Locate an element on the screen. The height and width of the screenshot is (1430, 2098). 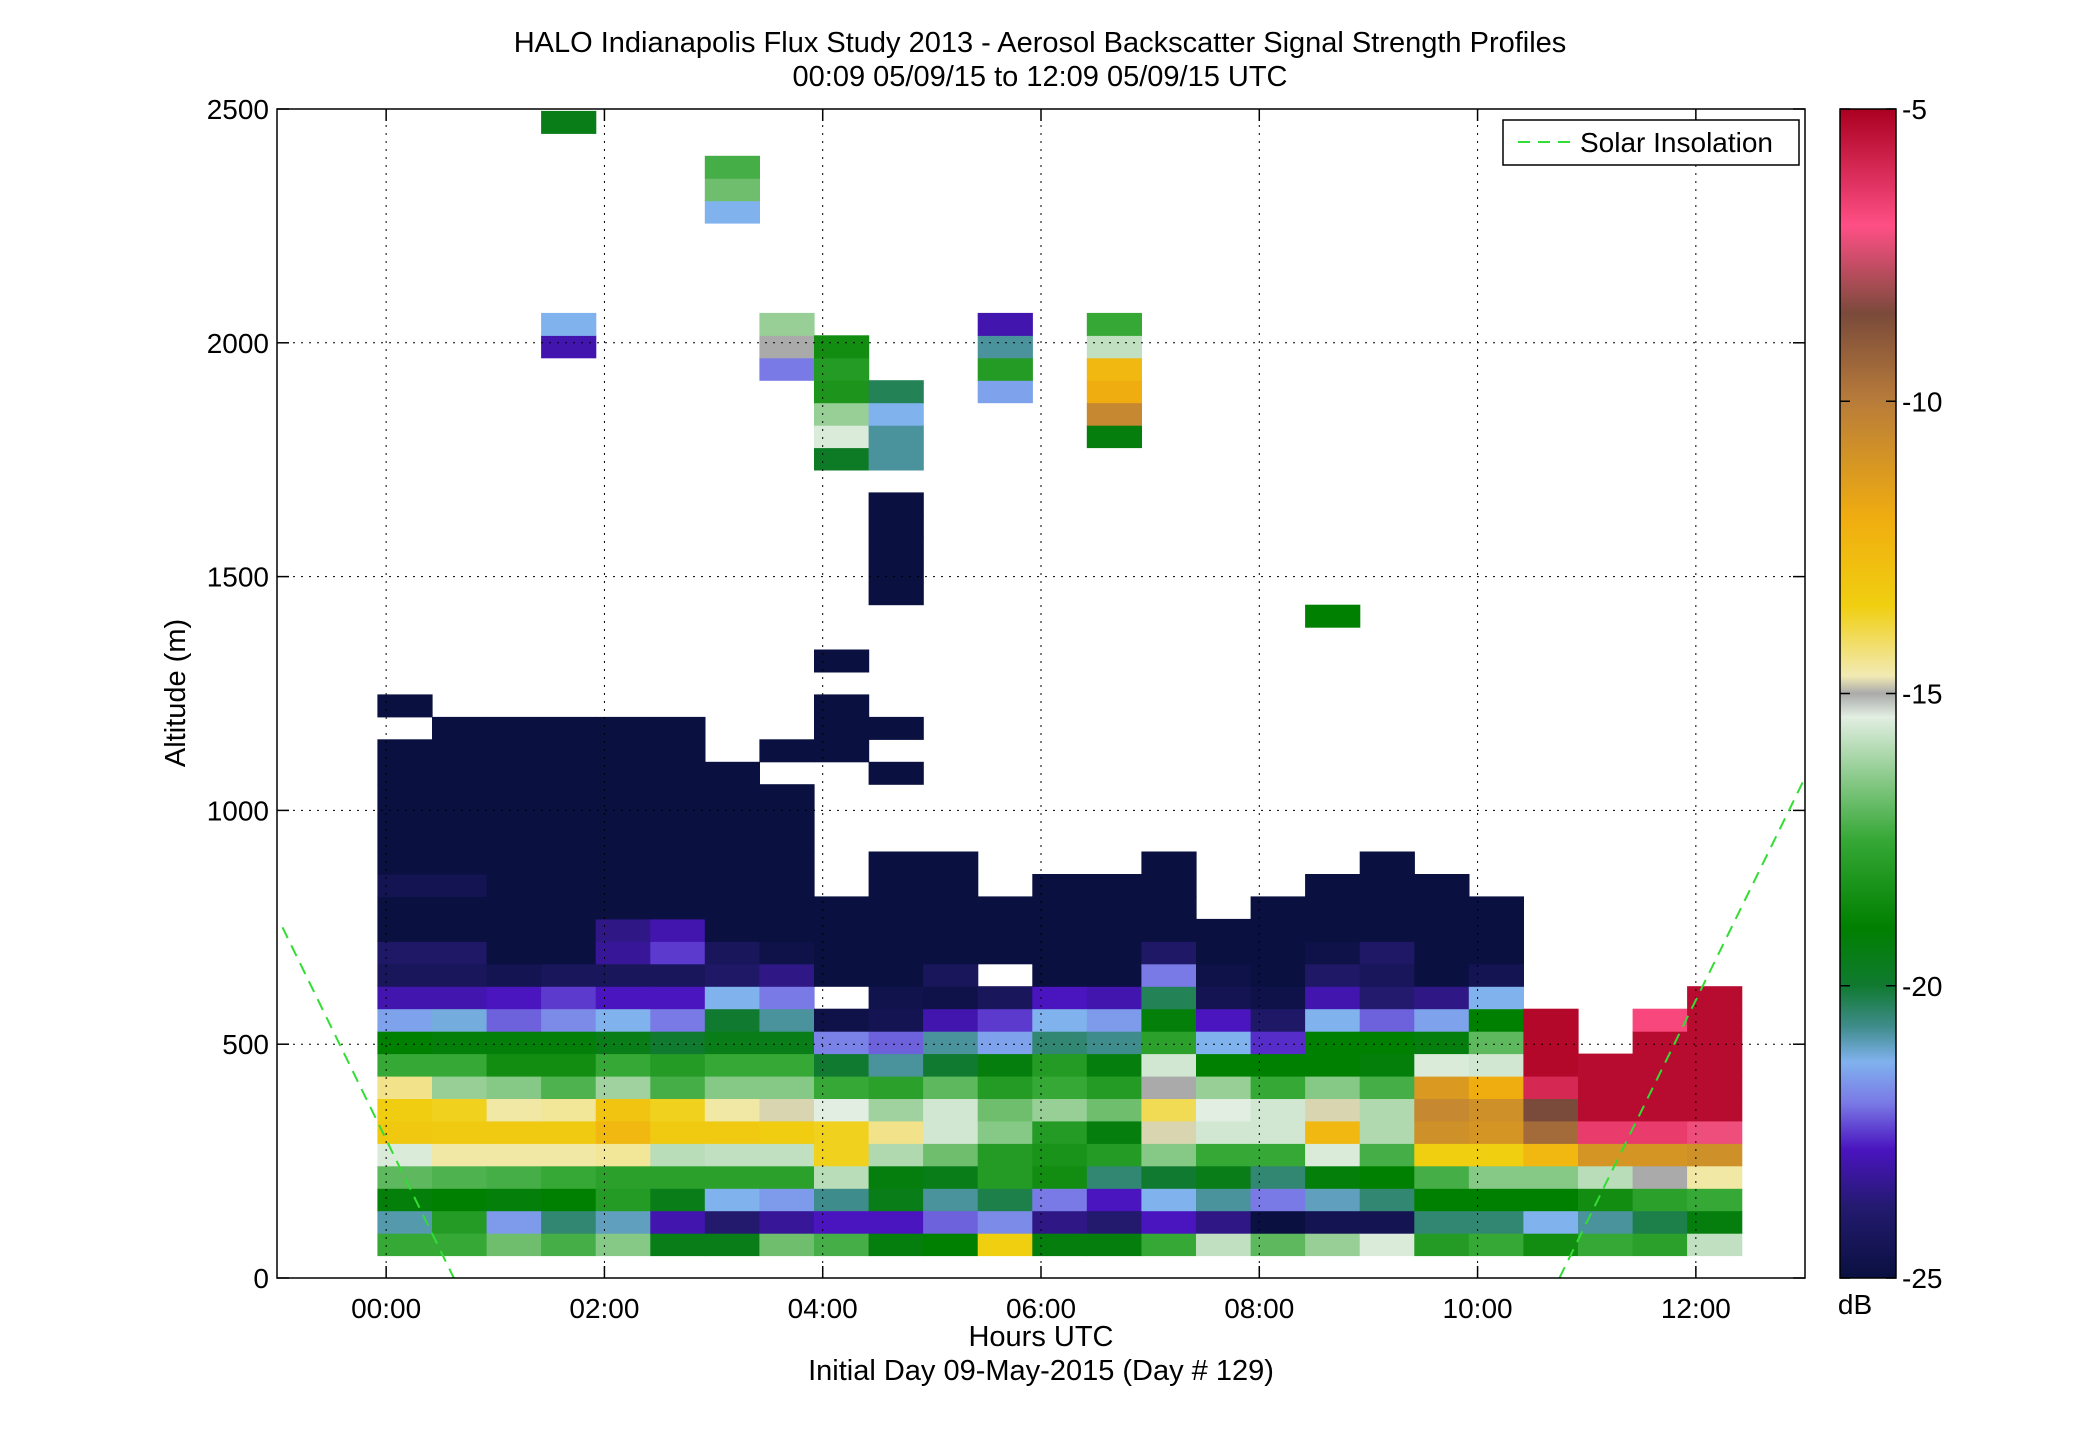
colorbar-tick-label: -5 is located at coordinates (1914, 109).